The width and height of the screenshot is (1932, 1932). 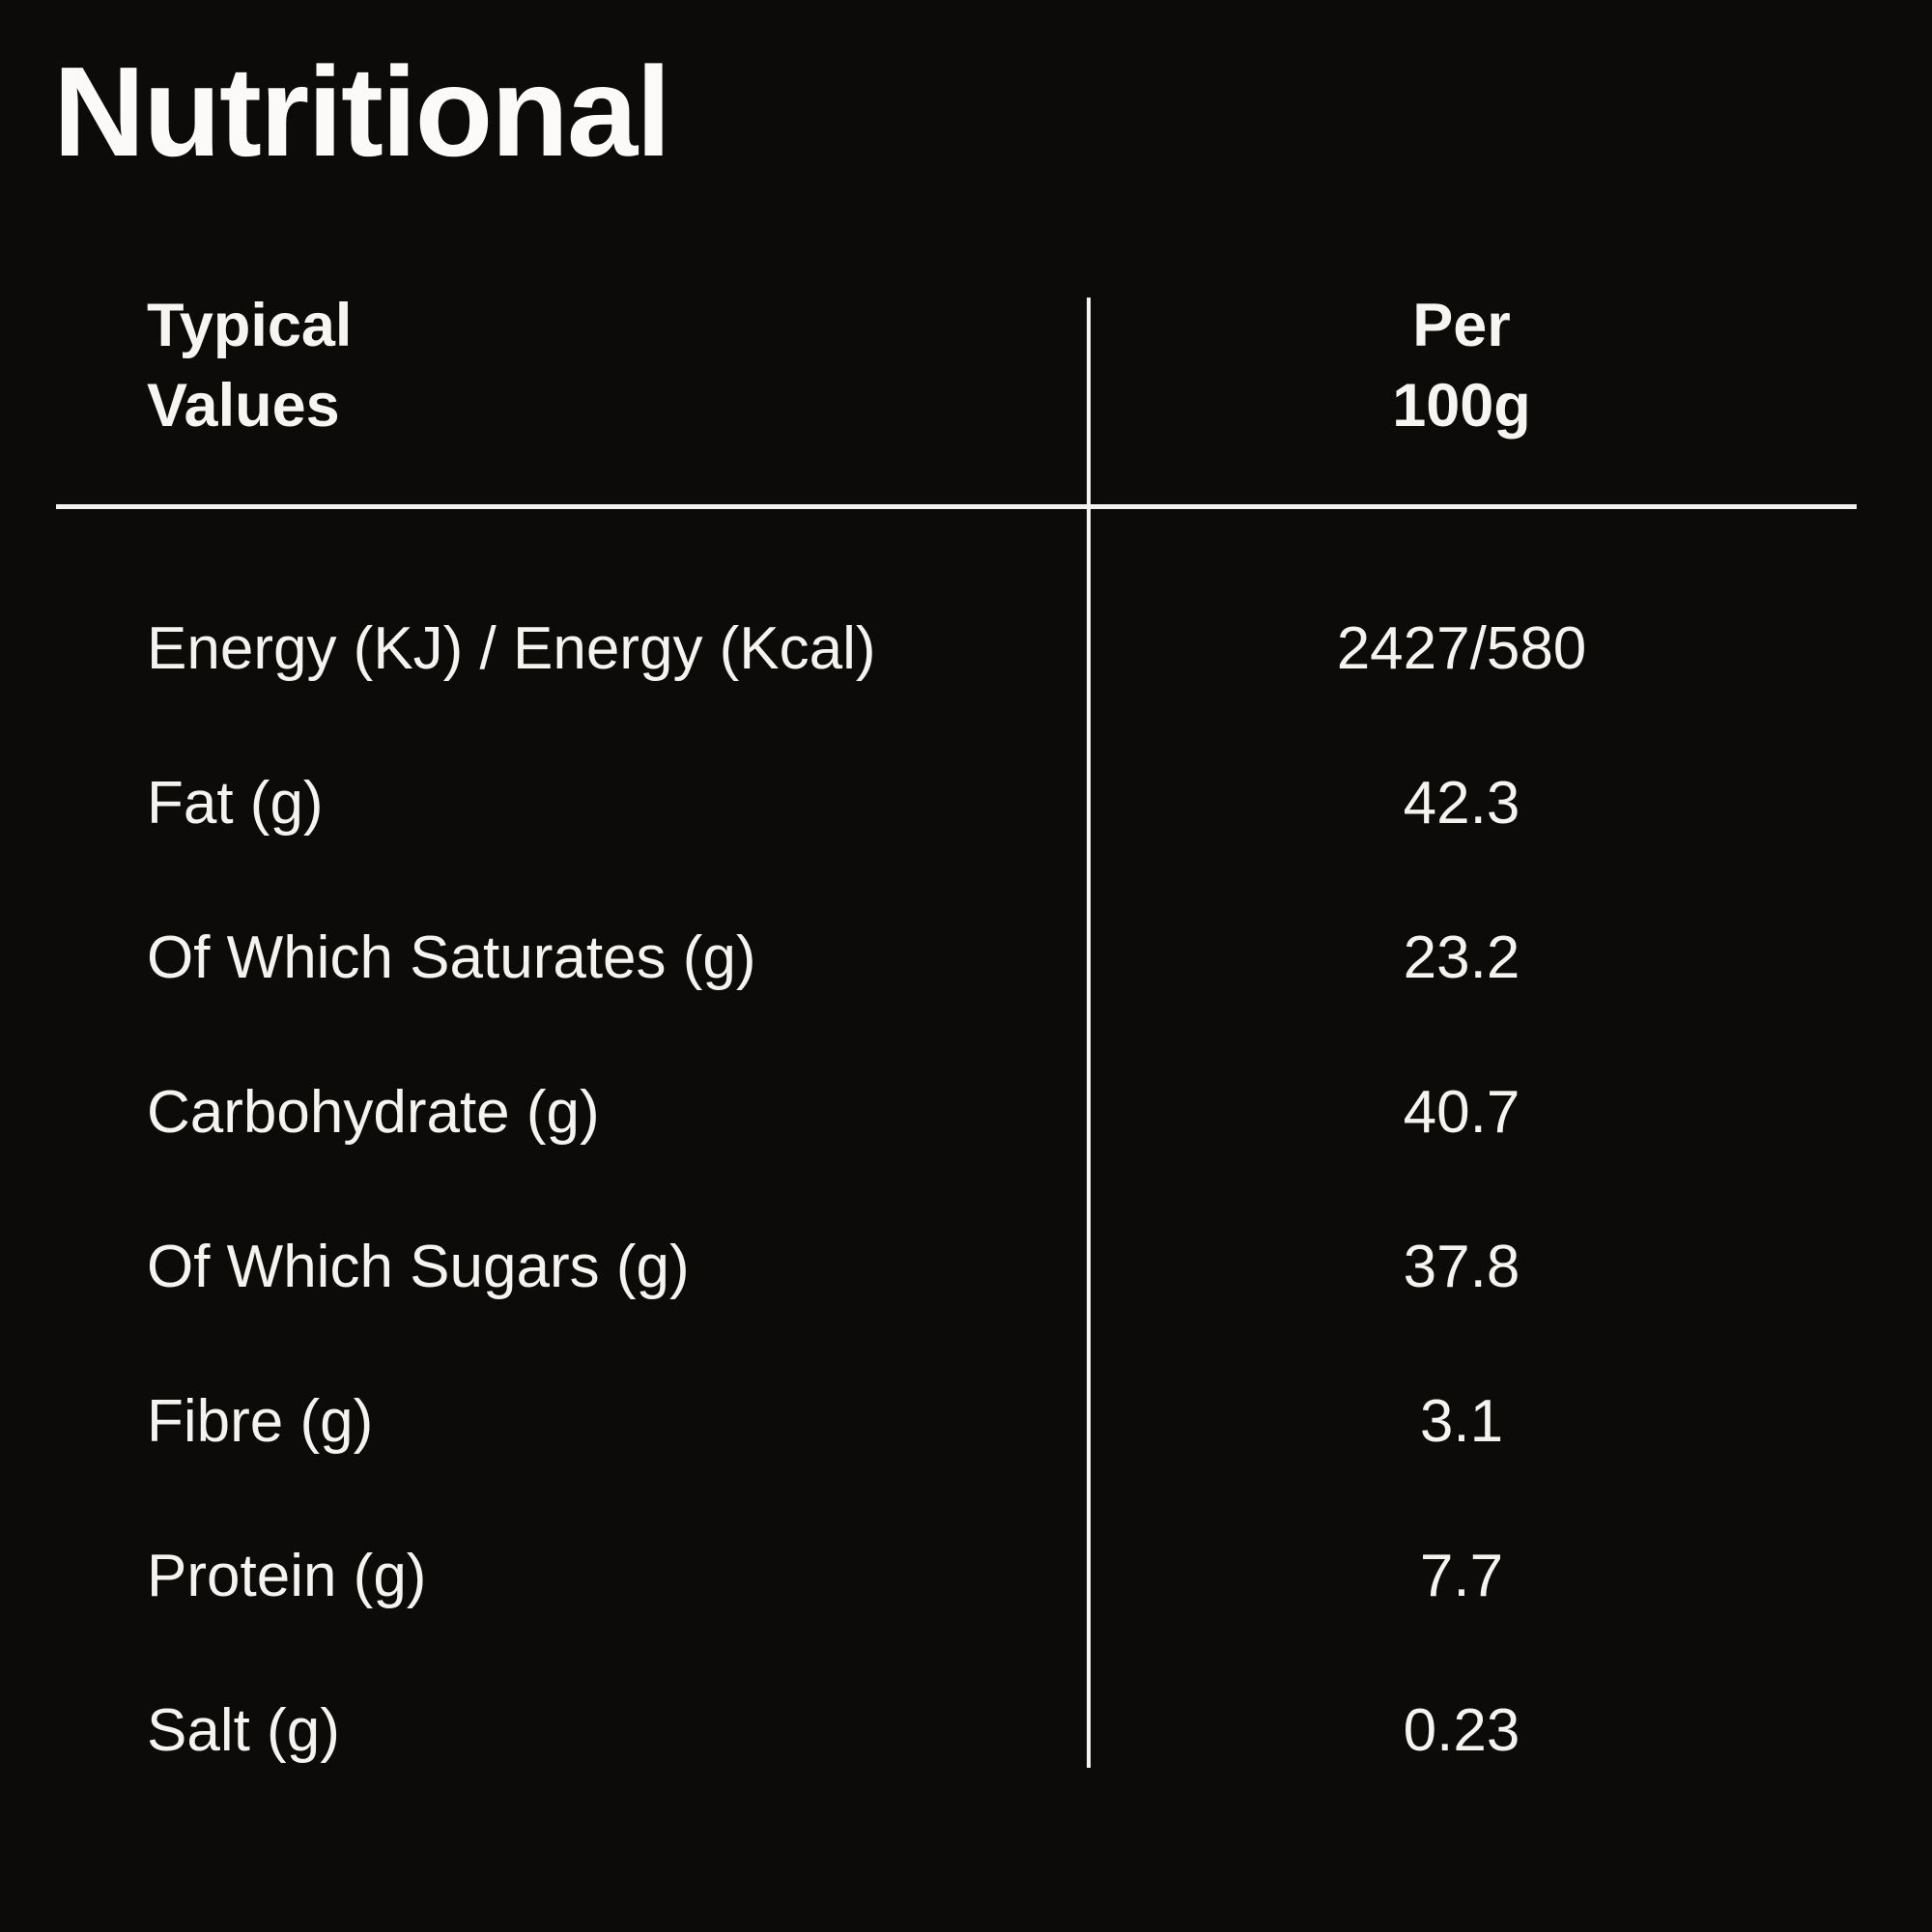 What do you see at coordinates (362, 112) in the screenshot?
I see `page-title: Nutritional` at bounding box center [362, 112].